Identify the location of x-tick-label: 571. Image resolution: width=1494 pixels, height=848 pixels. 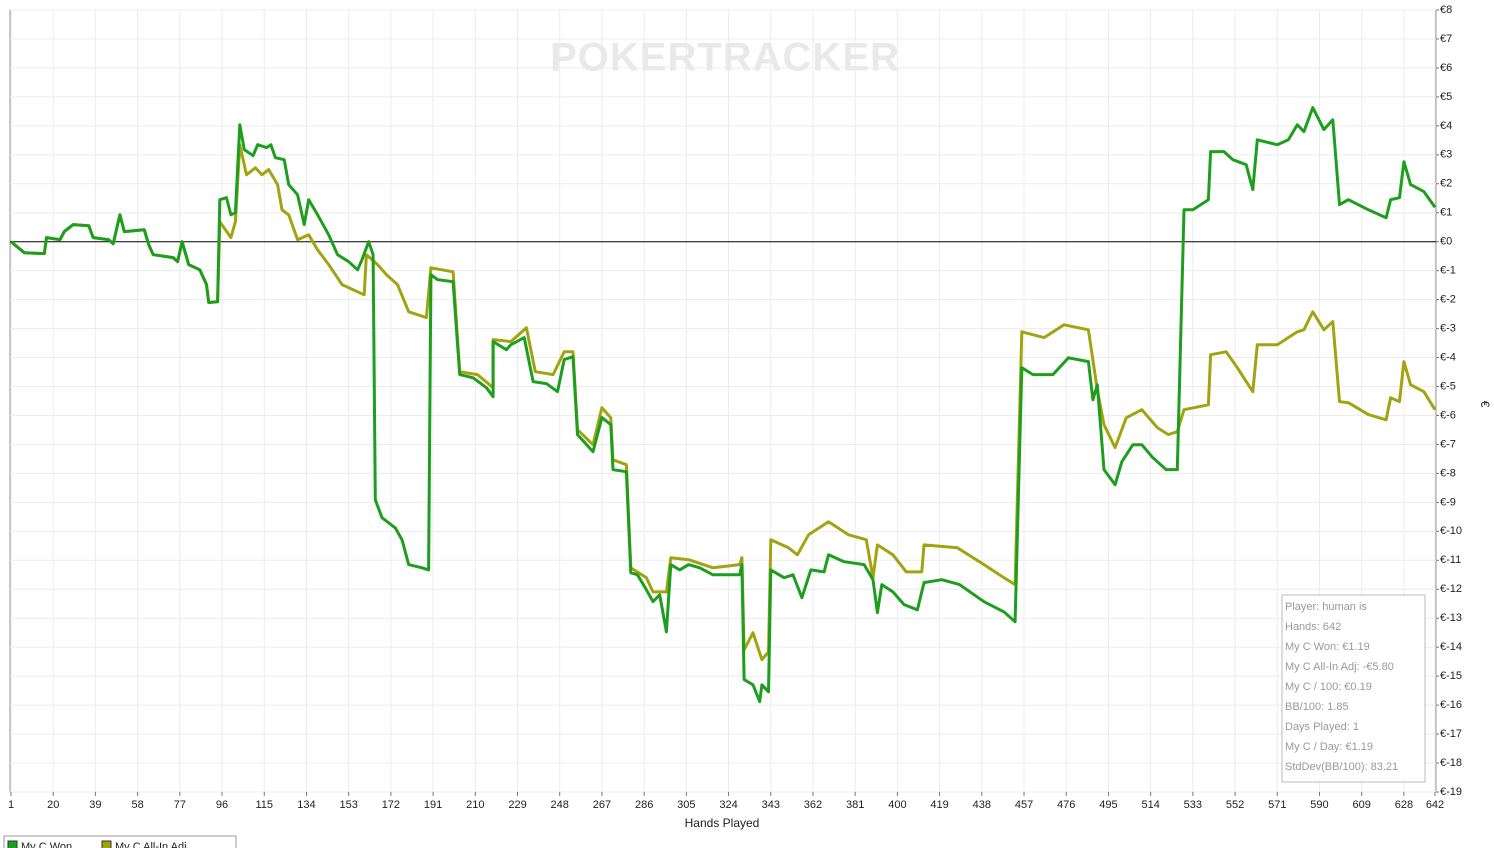
(1277, 805).